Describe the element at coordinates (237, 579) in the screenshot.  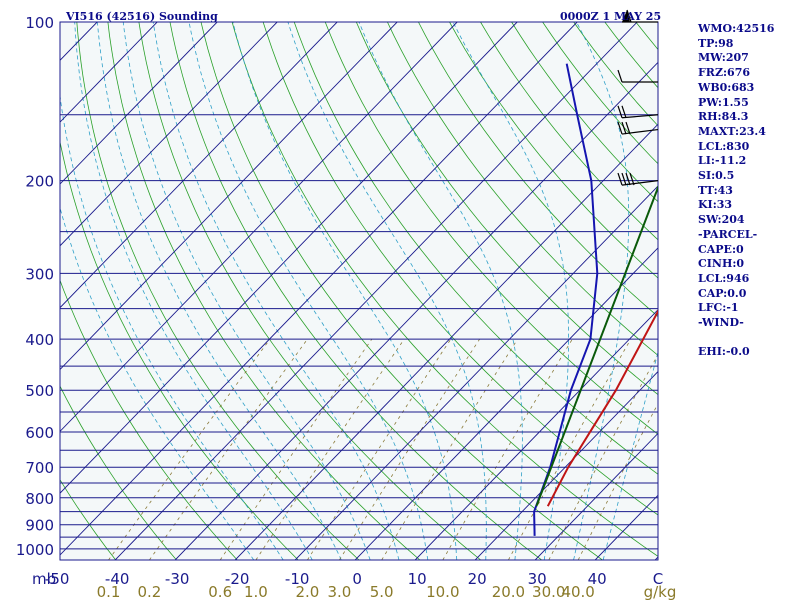
I see `temperature-tick-label: -20` at that location.